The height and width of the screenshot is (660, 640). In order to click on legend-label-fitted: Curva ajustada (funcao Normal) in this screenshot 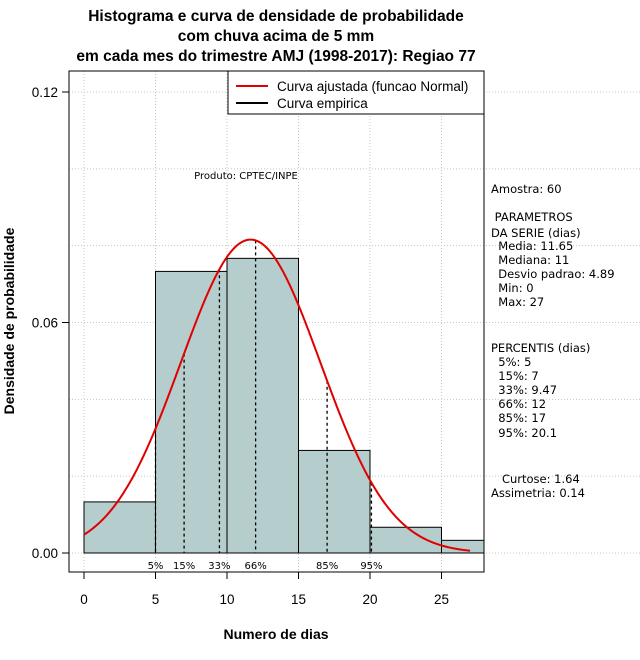, I will do `click(372, 86)`.